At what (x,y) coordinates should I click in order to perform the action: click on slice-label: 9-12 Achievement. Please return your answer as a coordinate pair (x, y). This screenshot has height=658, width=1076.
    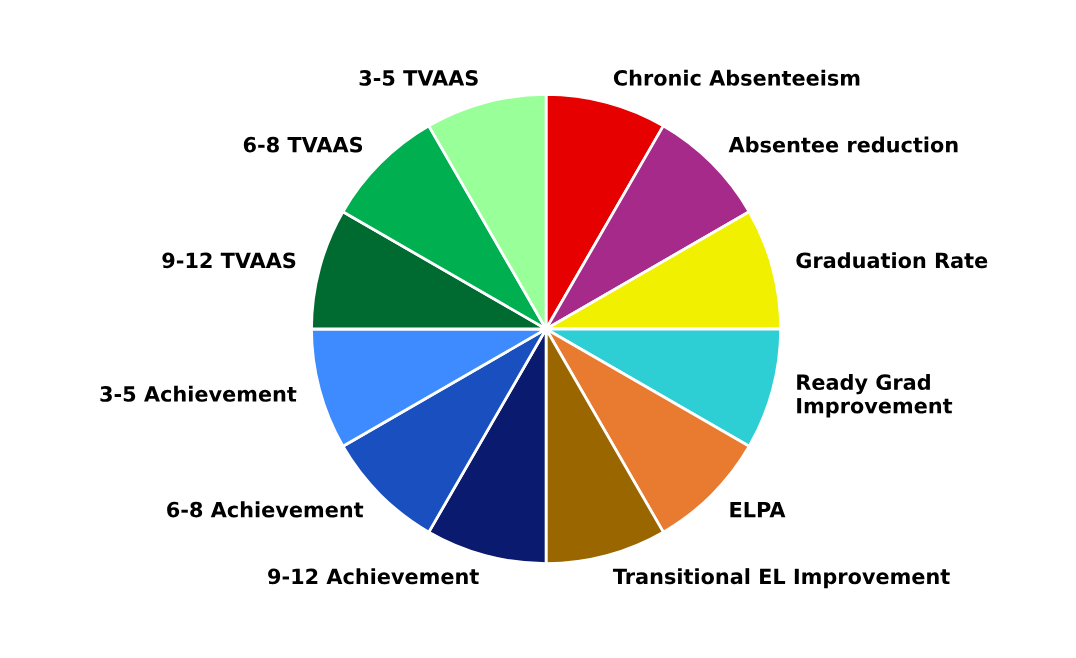
    Looking at the image, I should click on (373, 576).